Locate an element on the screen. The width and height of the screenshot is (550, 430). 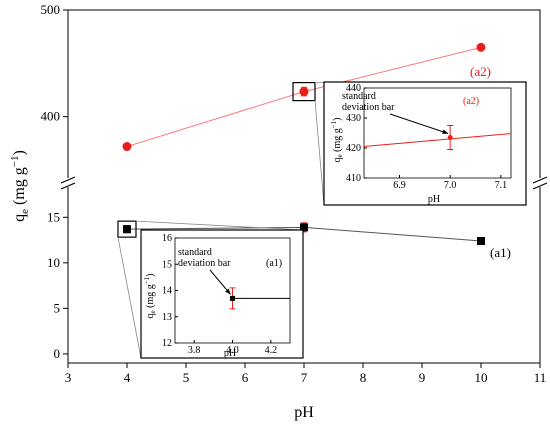
x-tick-label: 7 is located at coordinates (304, 377).